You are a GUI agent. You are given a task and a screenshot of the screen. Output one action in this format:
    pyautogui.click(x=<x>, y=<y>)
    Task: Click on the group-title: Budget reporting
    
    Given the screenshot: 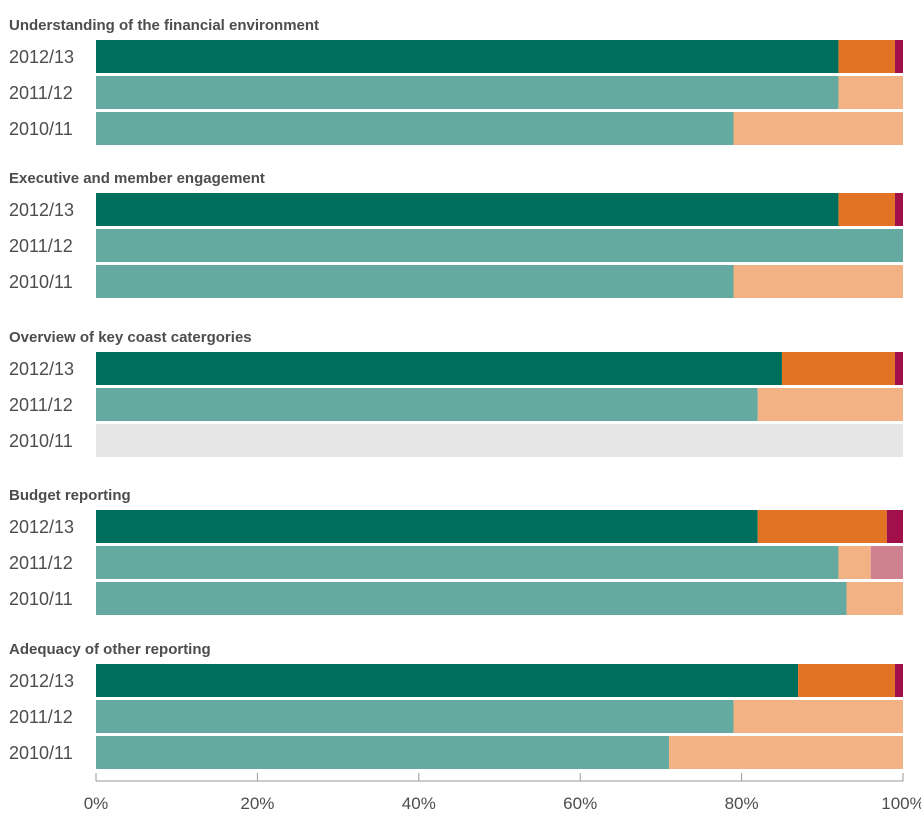 What is the action you would take?
    pyautogui.click(x=70, y=495)
    